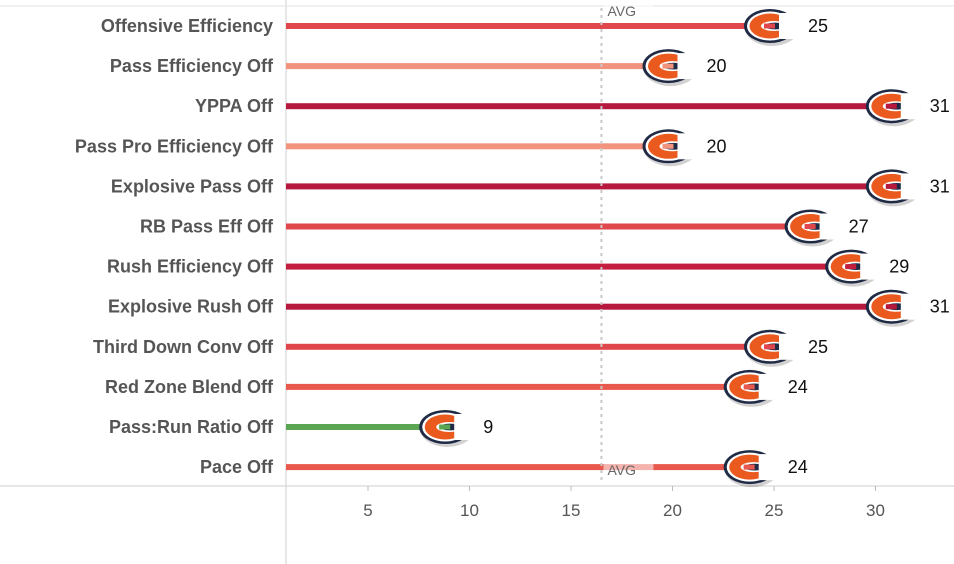 The image size is (954, 564). What do you see at coordinates (191, 307) in the screenshot?
I see `category-label: Explosive Rush Off` at bounding box center [191, 307].